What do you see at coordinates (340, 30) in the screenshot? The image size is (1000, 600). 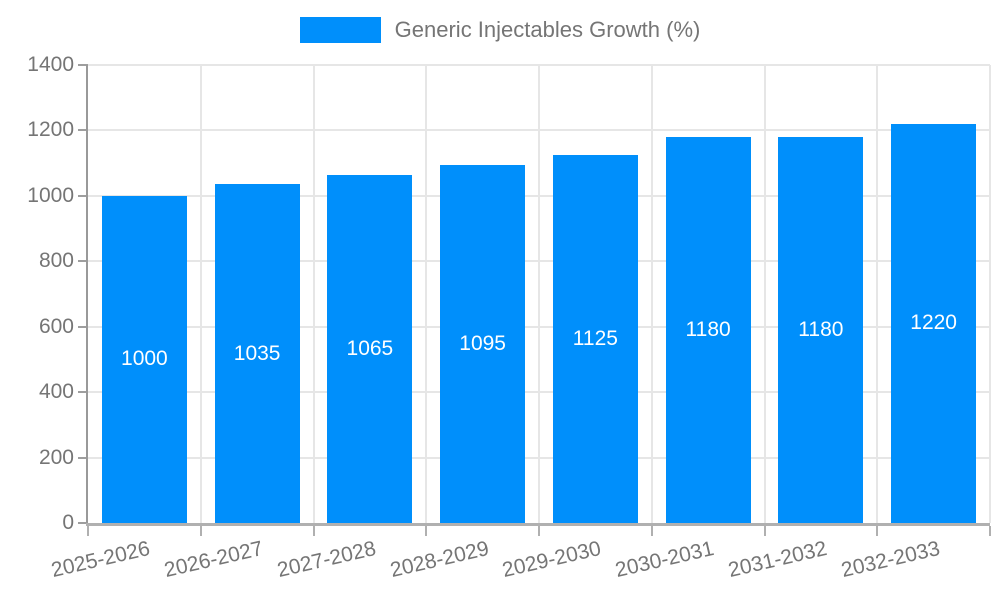 I see `legend-swatch` at bounding box center [340, 30].